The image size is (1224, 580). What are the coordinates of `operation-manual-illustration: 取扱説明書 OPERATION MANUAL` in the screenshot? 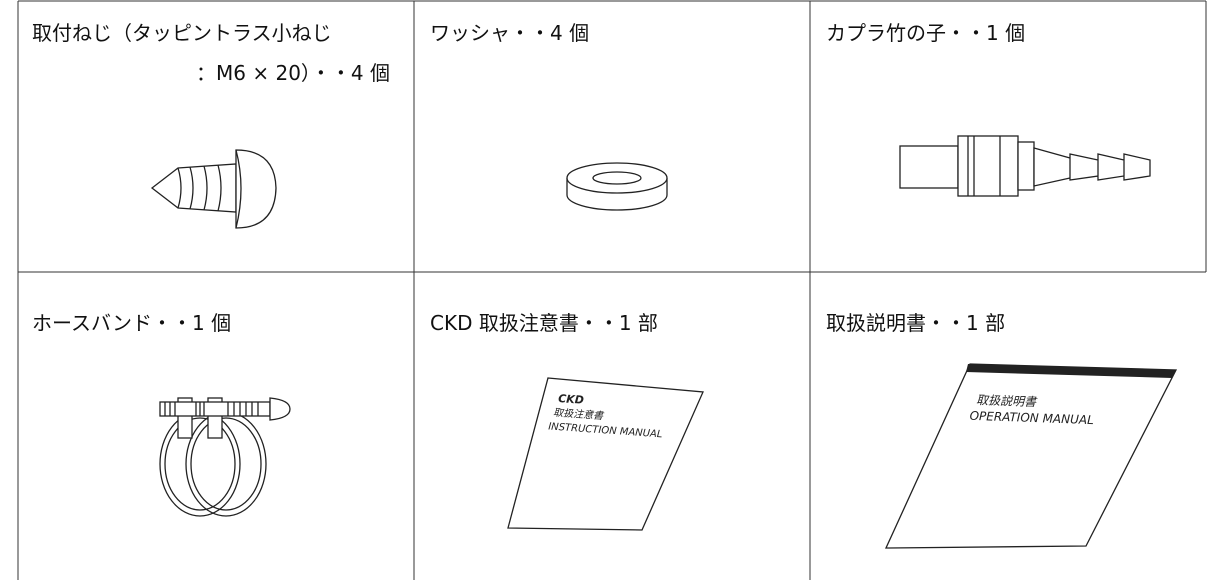 It's located at (1031, 456).